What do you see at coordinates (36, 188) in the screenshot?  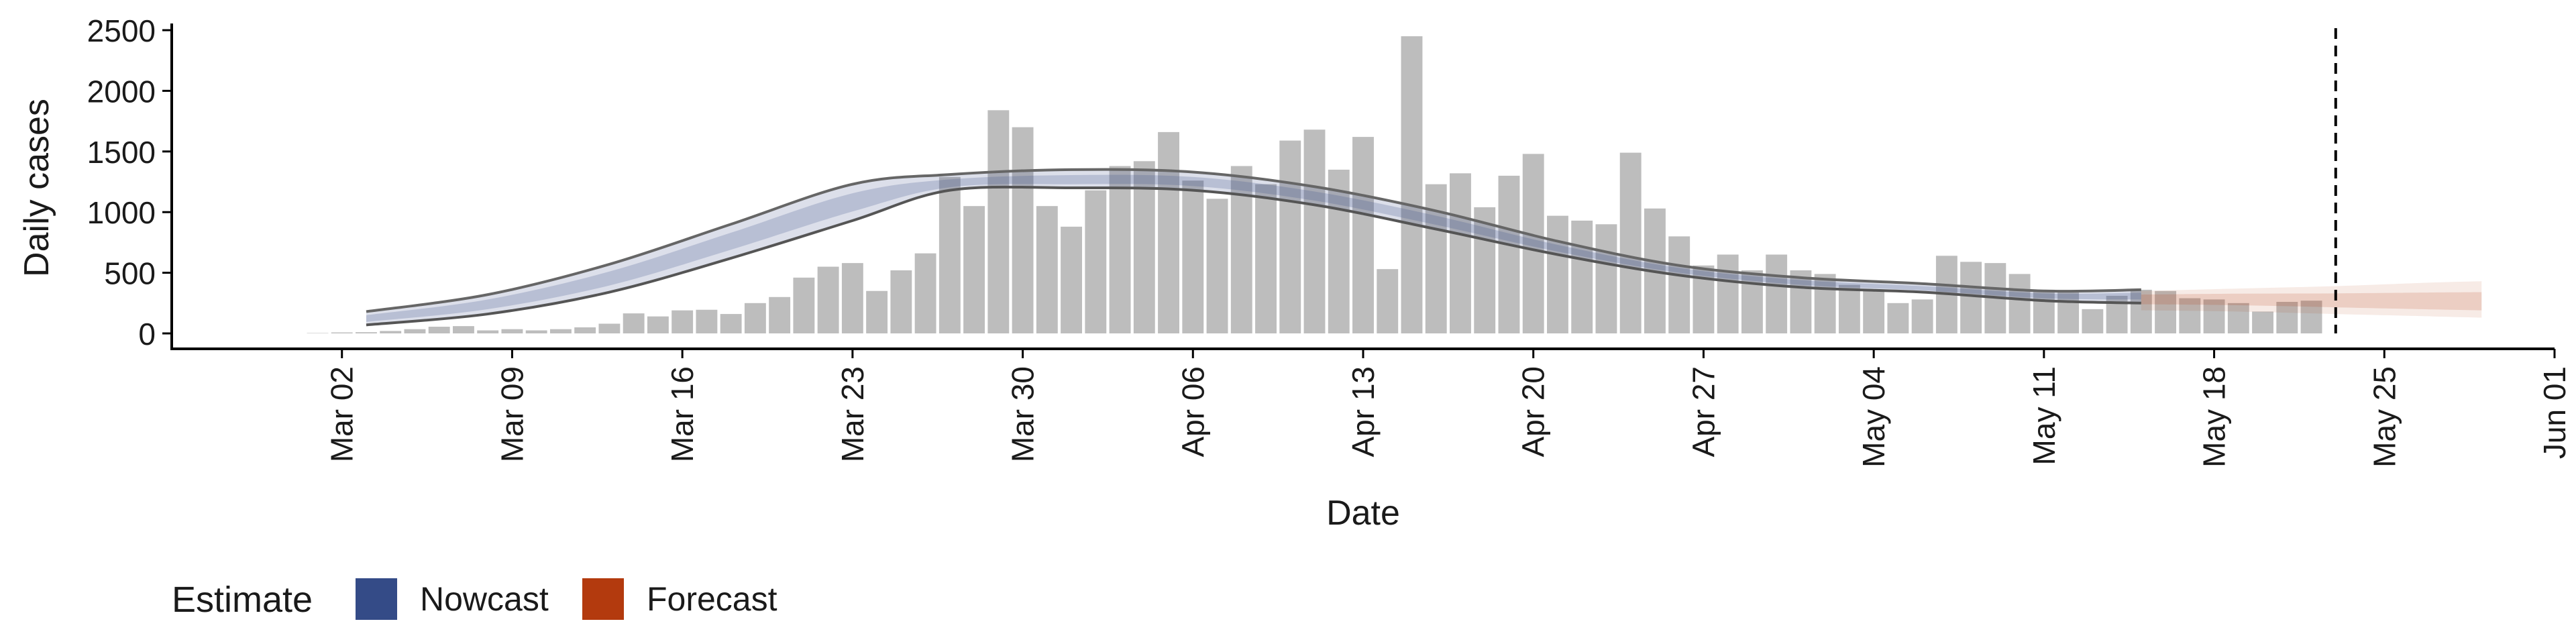 I see `y-axis-title: Daily cases` at bounding box center [36, 188].